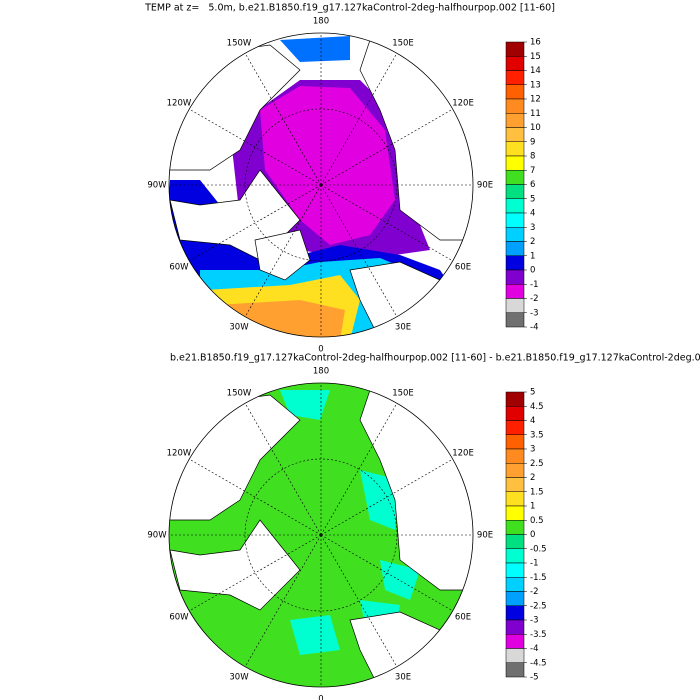 This screenshot has height=700, width=700. What do you see at coordinates (537, 521) in the screenshot?
I see `colorbar-label: 0.5` at bounding box center [537, 521].